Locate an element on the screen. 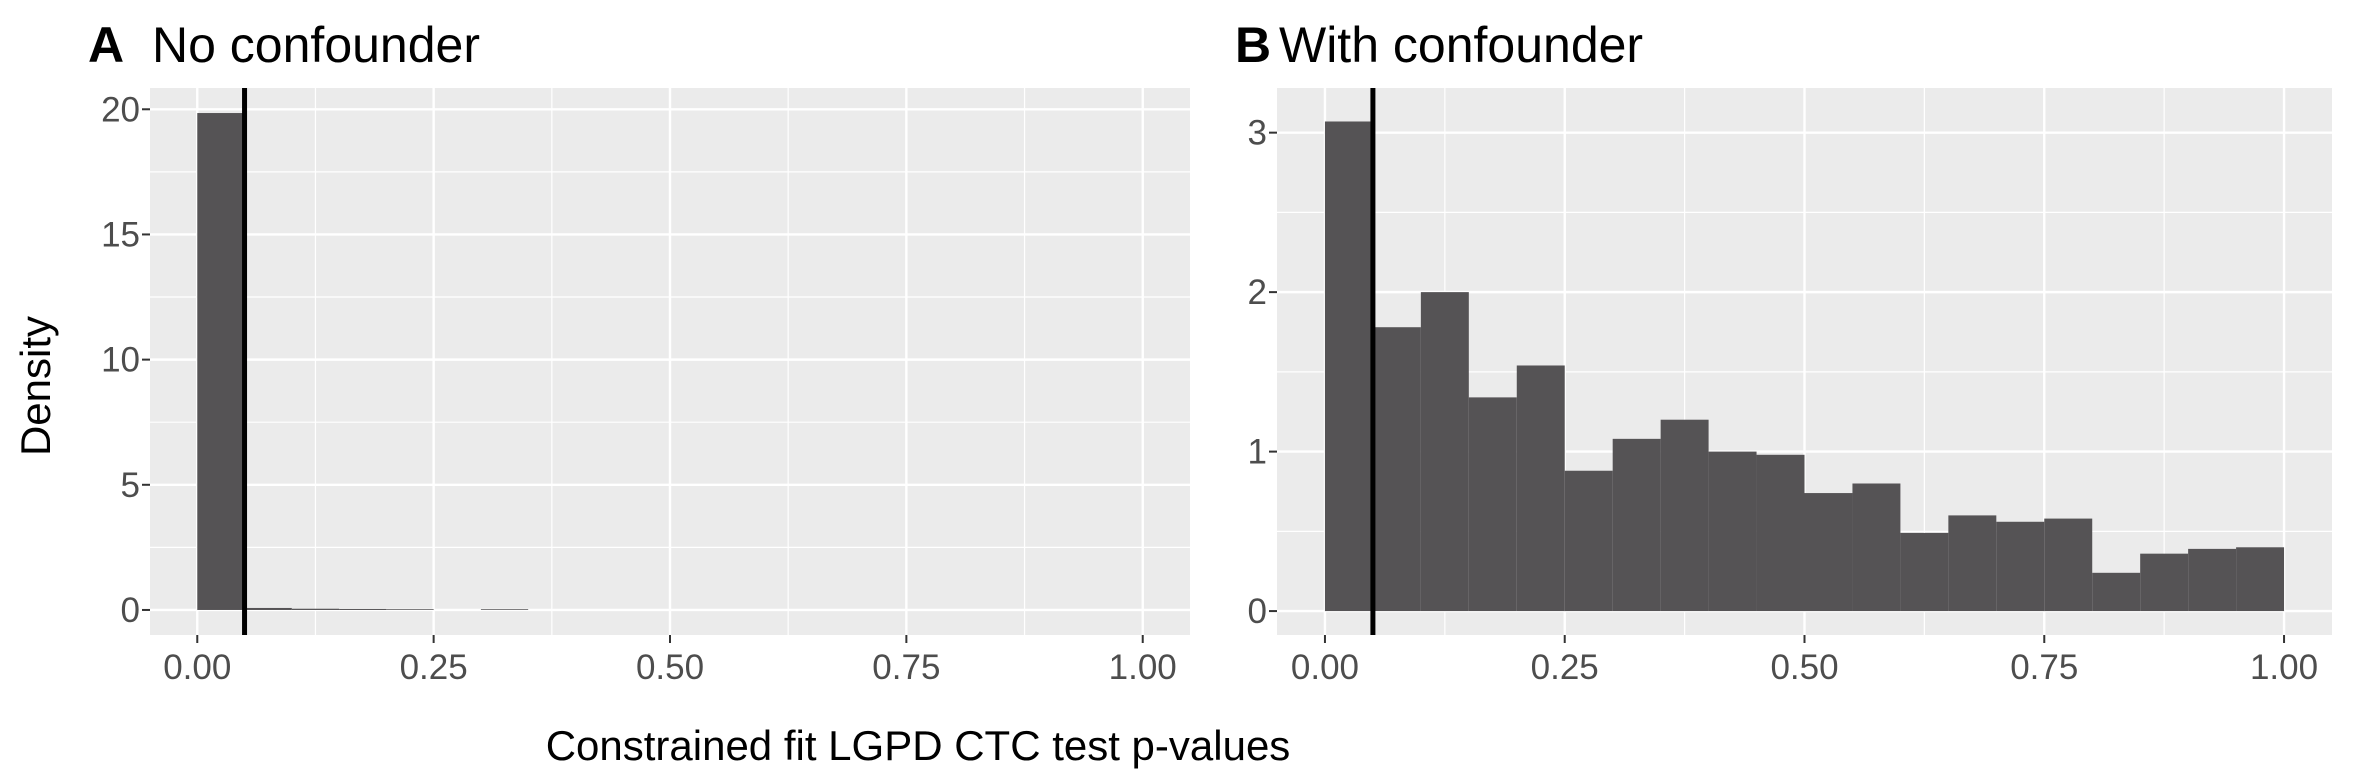 The image size is (2362, 779). x-axis-title: Constrained fit LGPD CTC test p-values is located at coordinates (918, 745).